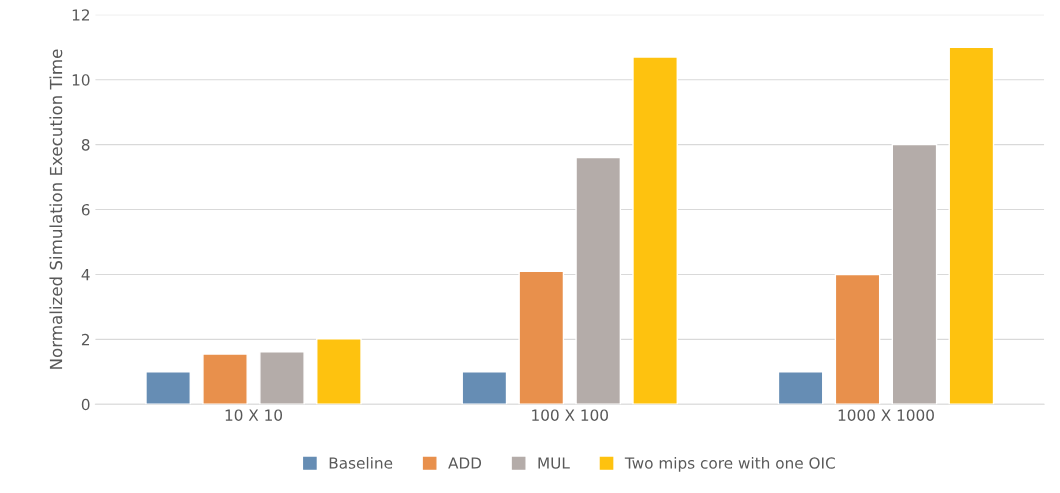 The width and height of the screenshot is (1060, 493). What do you see at coordinates (465, 463) in the screenshot?
I see `legend-label: ADD` at bounding box center [465, 463].